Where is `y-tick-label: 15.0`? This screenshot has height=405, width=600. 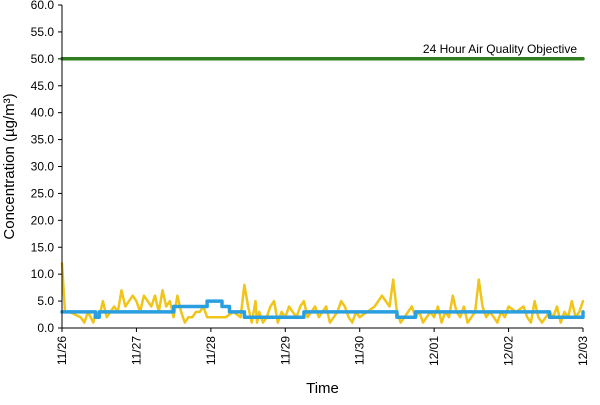
y-tick-label: 15.0 is located at coordinates (43, 247).